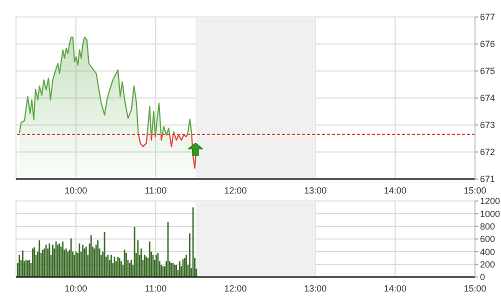 The width and height of the screenshot is (501, 300). Describe the element at coordinates (488, 251) in the screenshot. I see `y-tick-label: 400` at that location.